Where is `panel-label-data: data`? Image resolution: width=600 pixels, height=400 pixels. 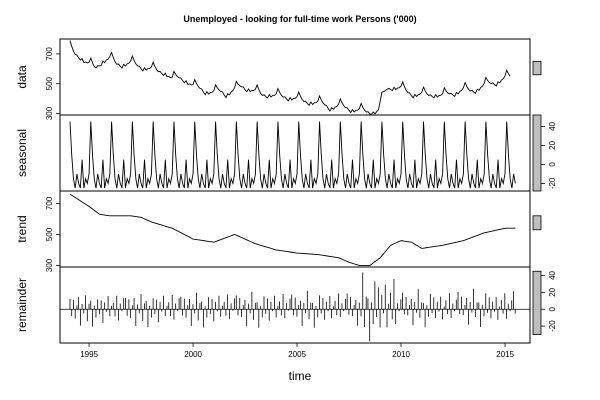 panel-label-data: data is located at coordinates (22, 77).